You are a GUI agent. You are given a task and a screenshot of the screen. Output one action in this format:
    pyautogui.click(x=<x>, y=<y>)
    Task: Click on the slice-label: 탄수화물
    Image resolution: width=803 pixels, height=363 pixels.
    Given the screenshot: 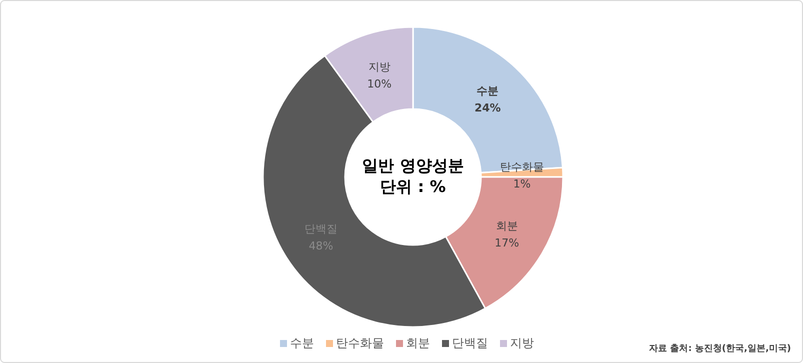 What is the action you would take?
    pyautogui.click(x=522, y=167)
    